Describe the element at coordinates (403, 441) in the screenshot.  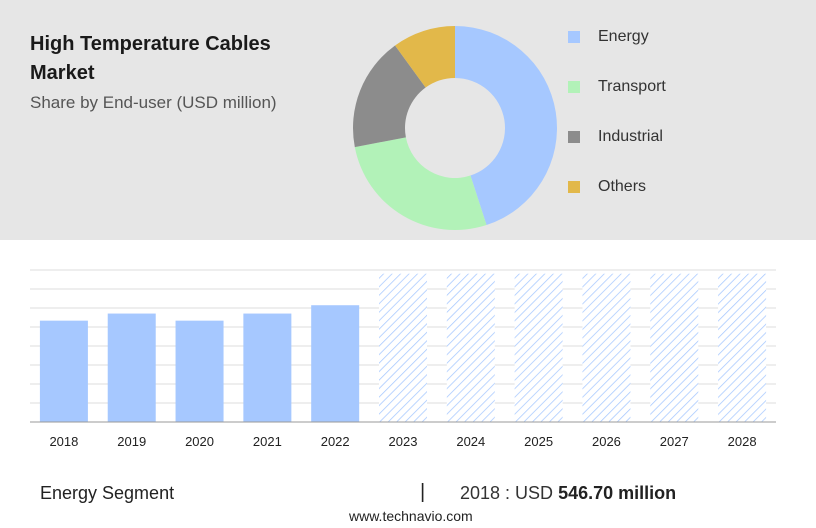
I see `x-tick-label: 2023` at that location.